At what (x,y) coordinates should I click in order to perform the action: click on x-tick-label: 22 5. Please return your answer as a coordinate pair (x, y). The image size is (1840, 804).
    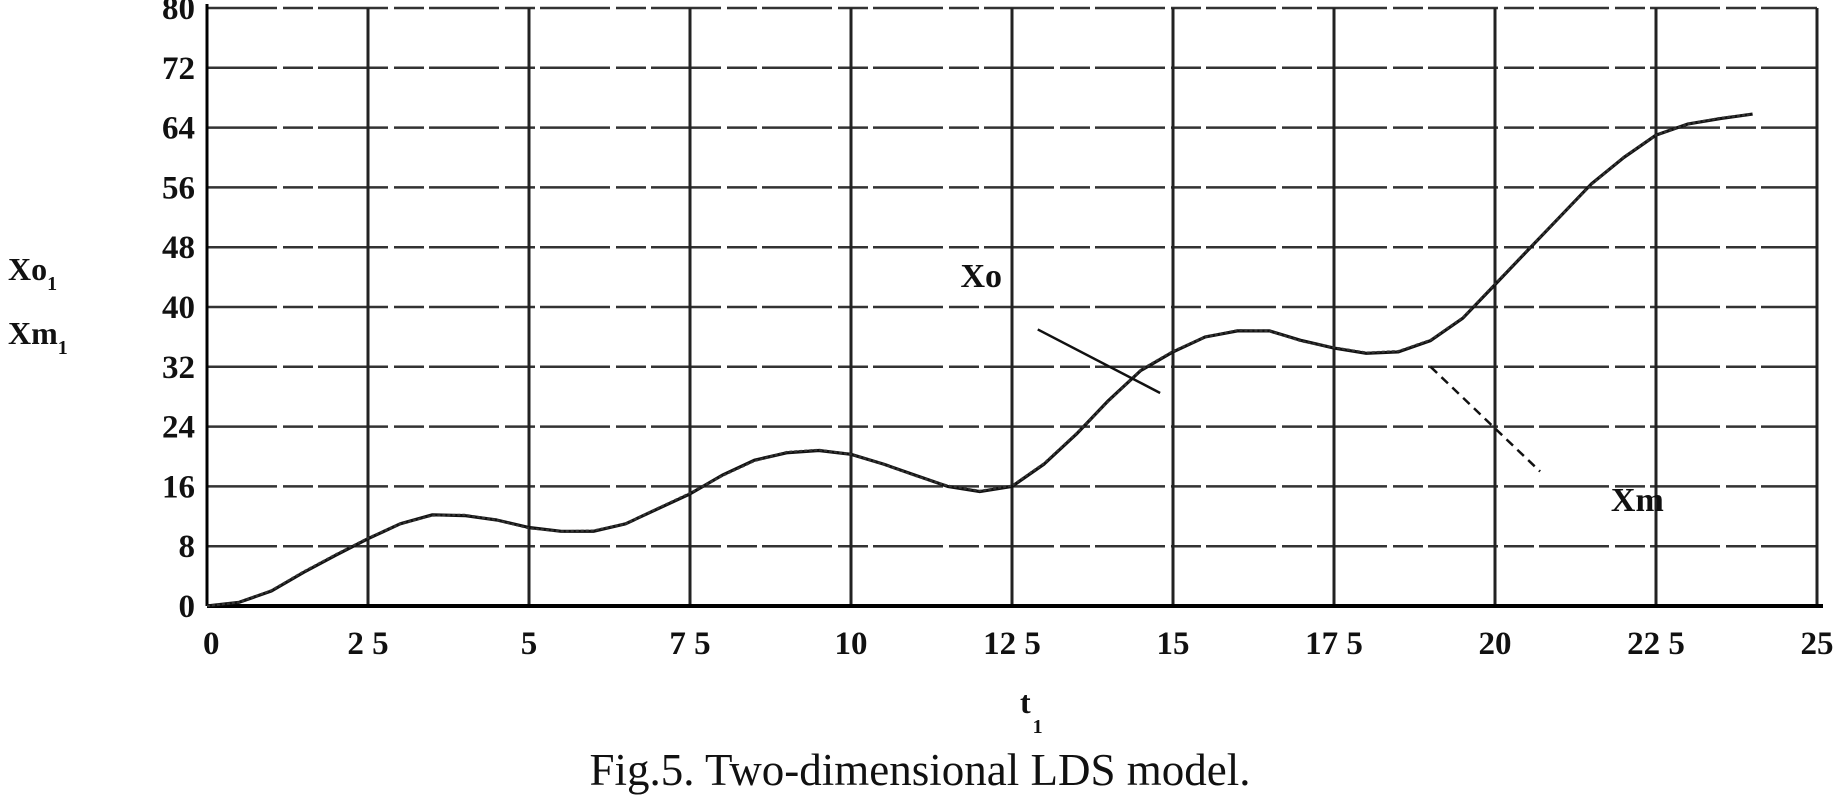
    Looking at the image, I should click on (1656, 644).